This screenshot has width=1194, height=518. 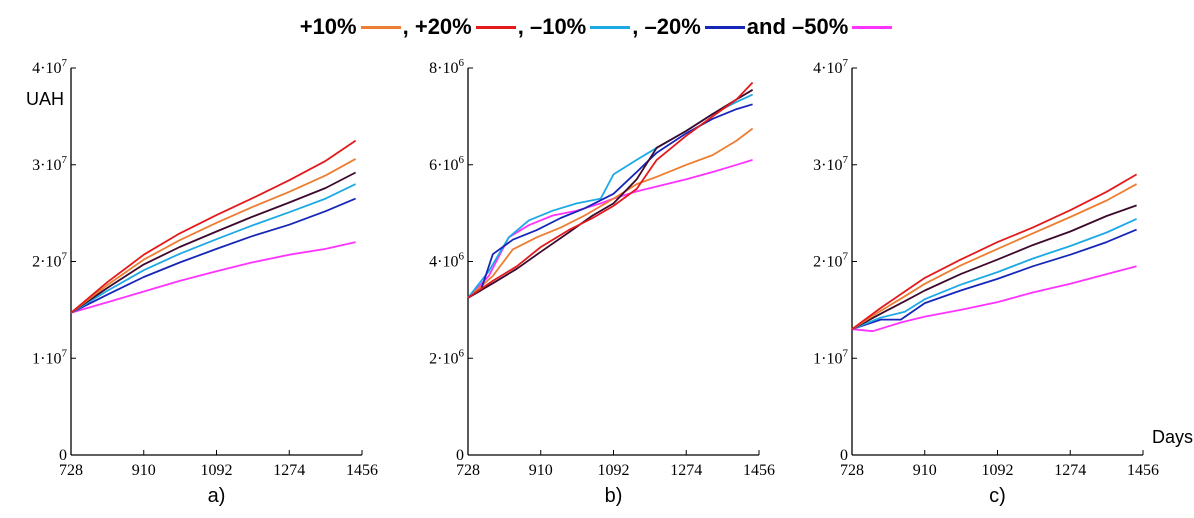 I want to click on y-tick-label: 4·10⁶, so click(x=446, y=261).